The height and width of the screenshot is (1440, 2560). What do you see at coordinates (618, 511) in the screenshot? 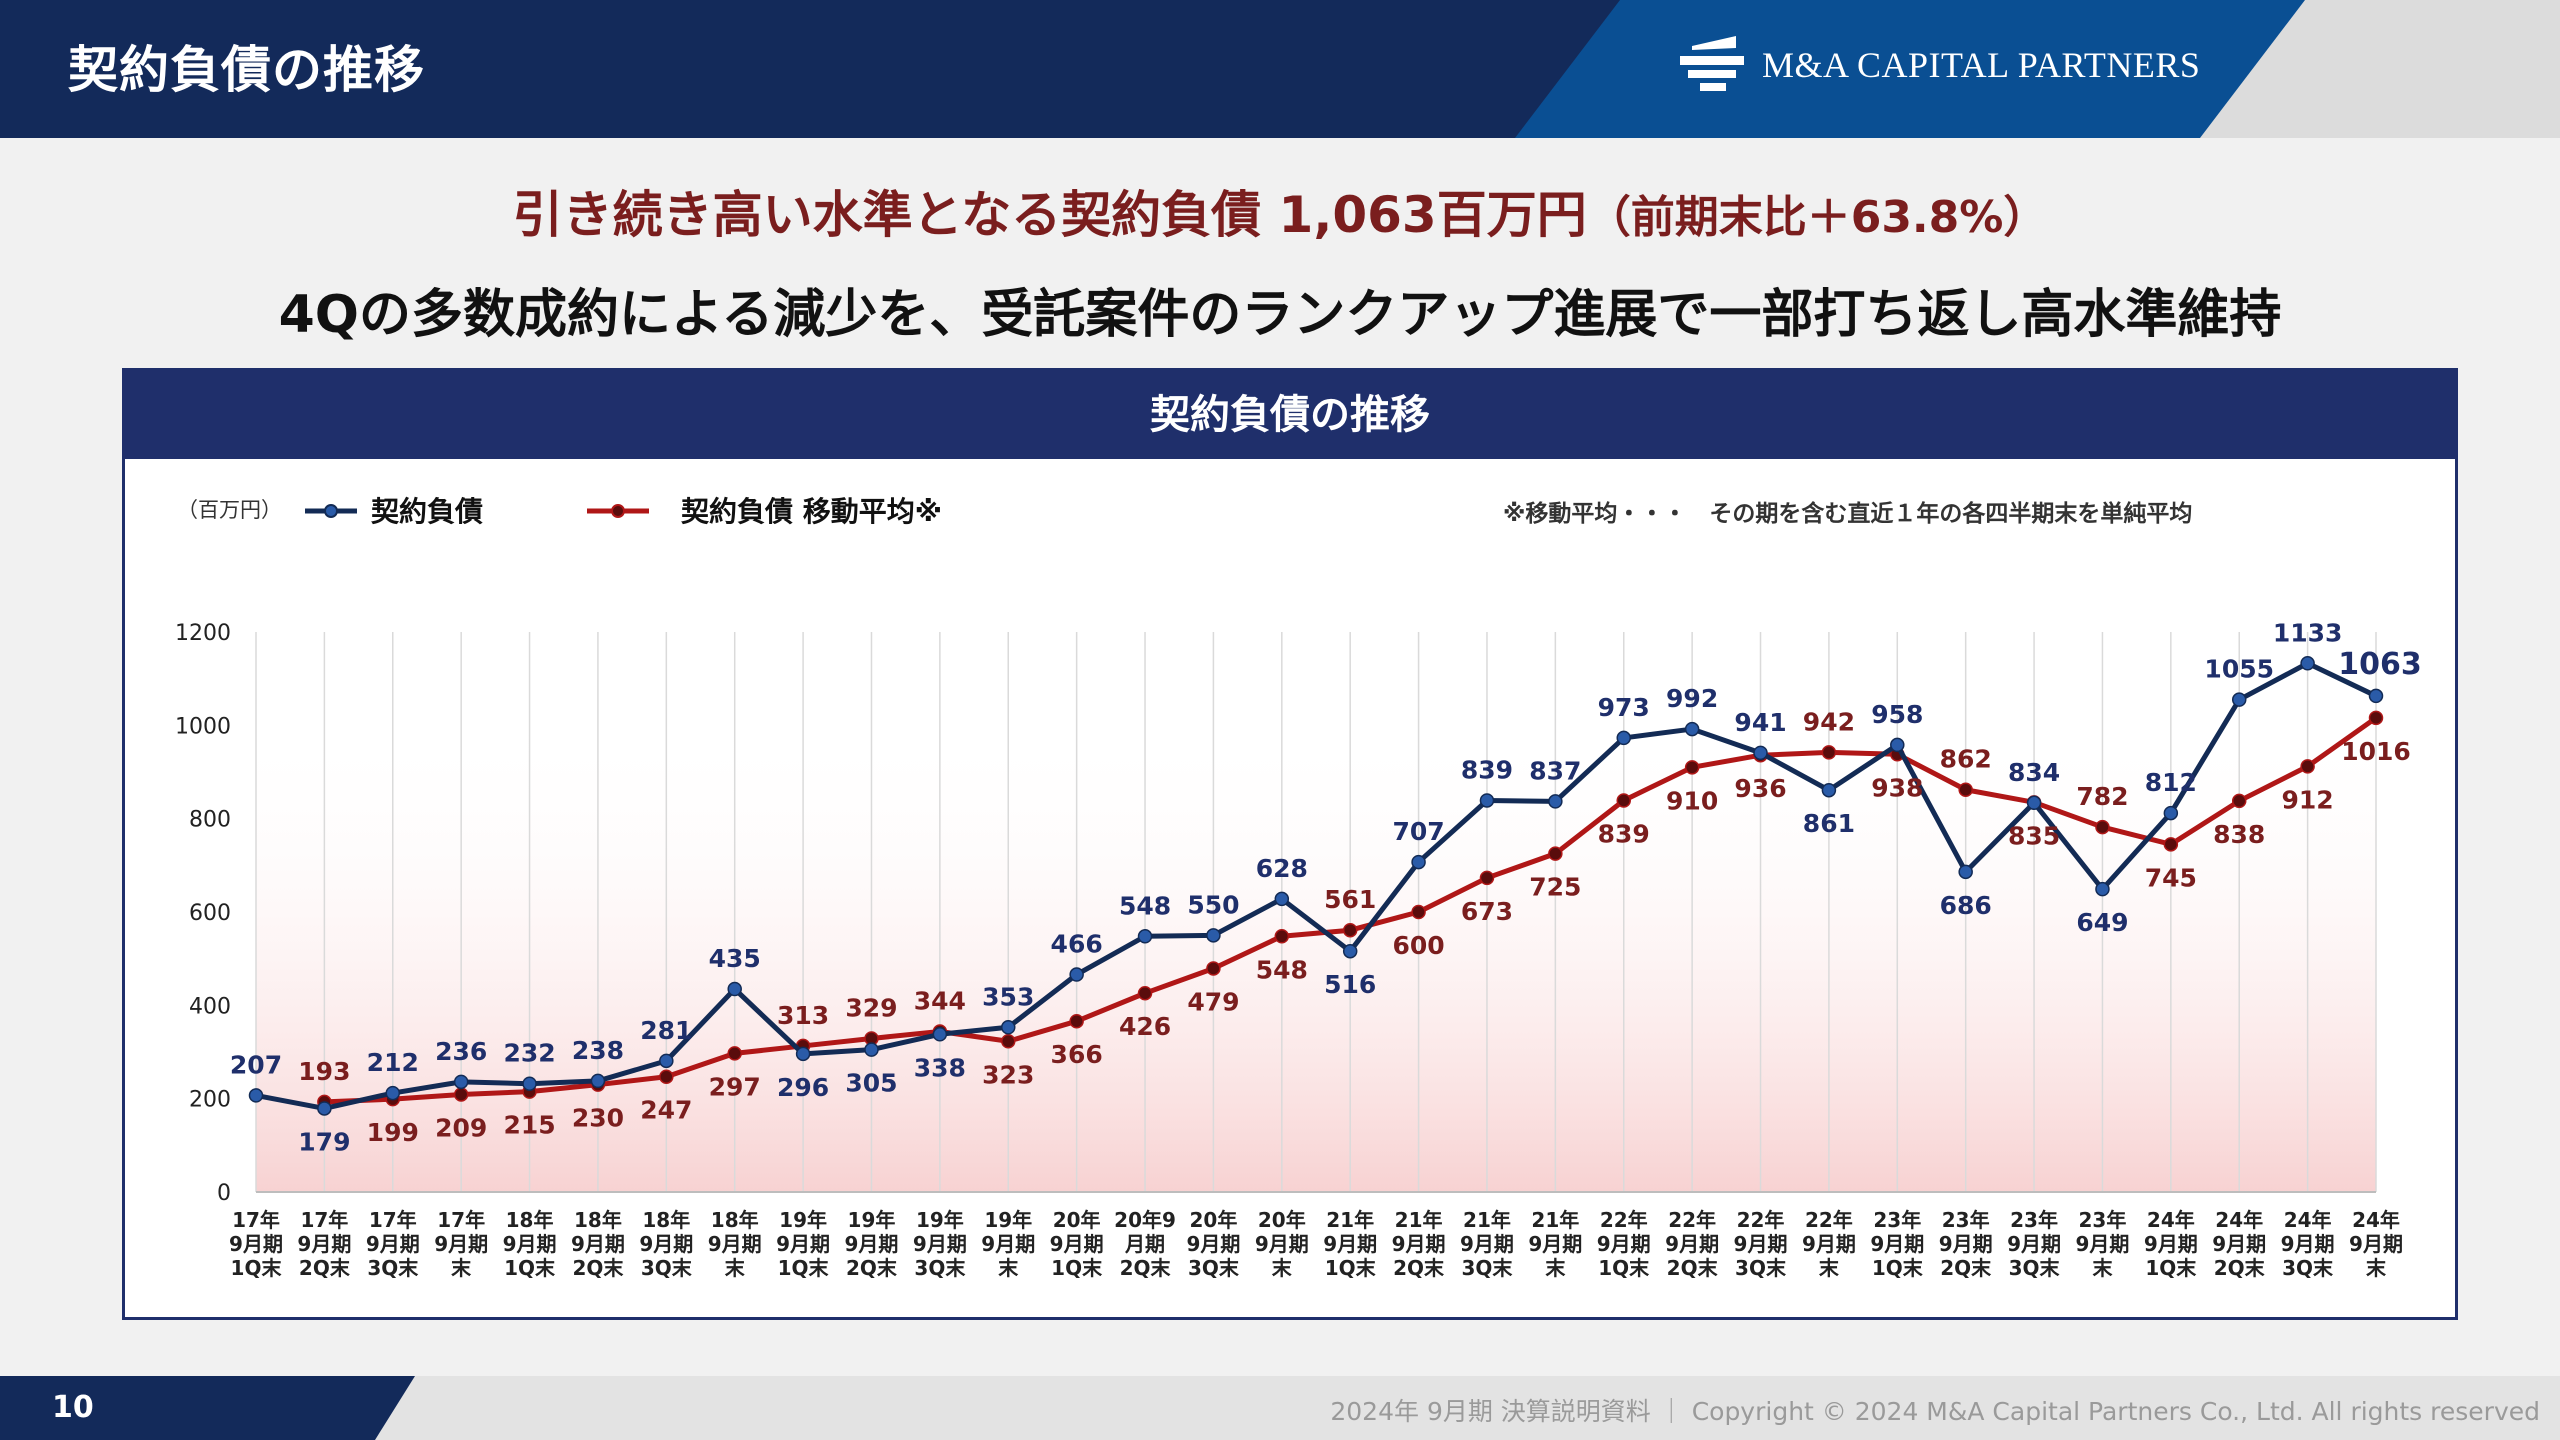
I see `legend-marker-series2` at bounding box center [618, 511].